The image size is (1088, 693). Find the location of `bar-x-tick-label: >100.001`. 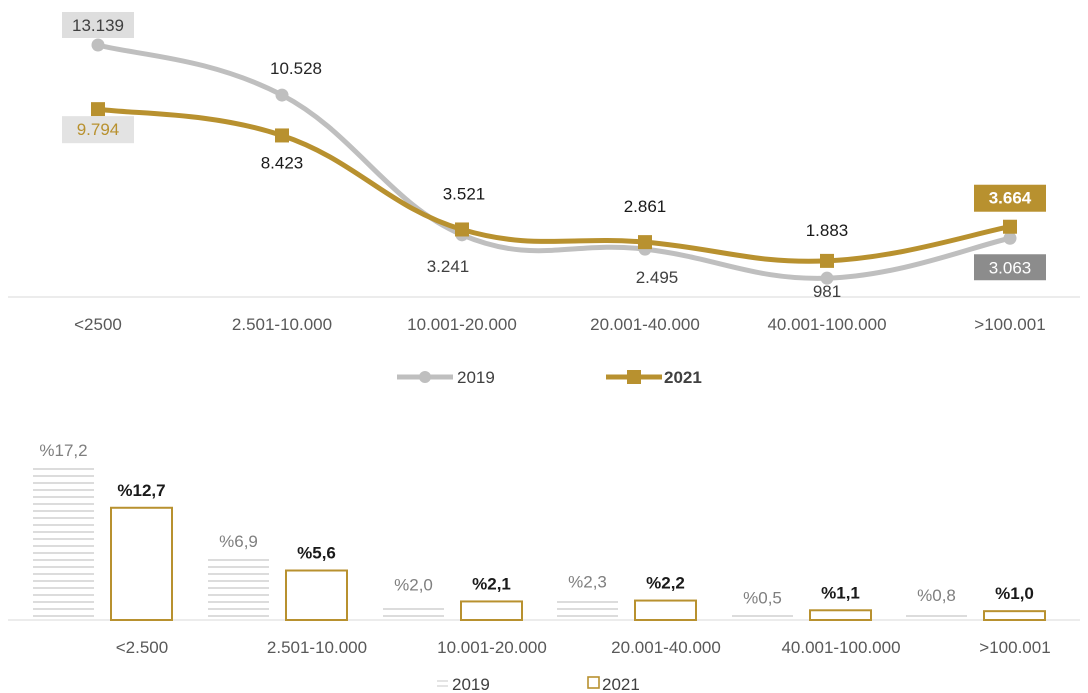

bar-x-tick-label: >100.001 is located at coordinates (1014, 647).